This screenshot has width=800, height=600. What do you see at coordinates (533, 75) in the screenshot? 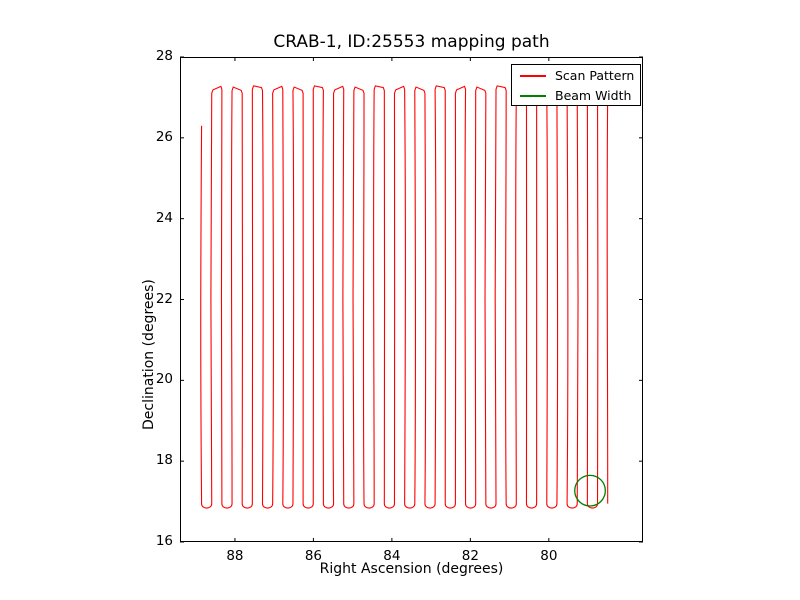
I see `legend-swatch-scan-pattern` at bounding box center [533, 75].